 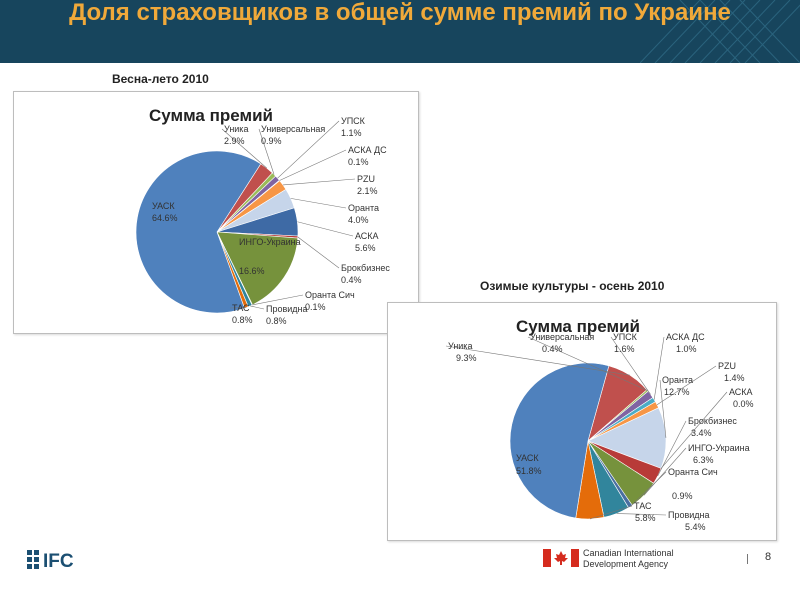 I want to click on slice-value-провидна: 0.8%, so click(x=276, y=321).